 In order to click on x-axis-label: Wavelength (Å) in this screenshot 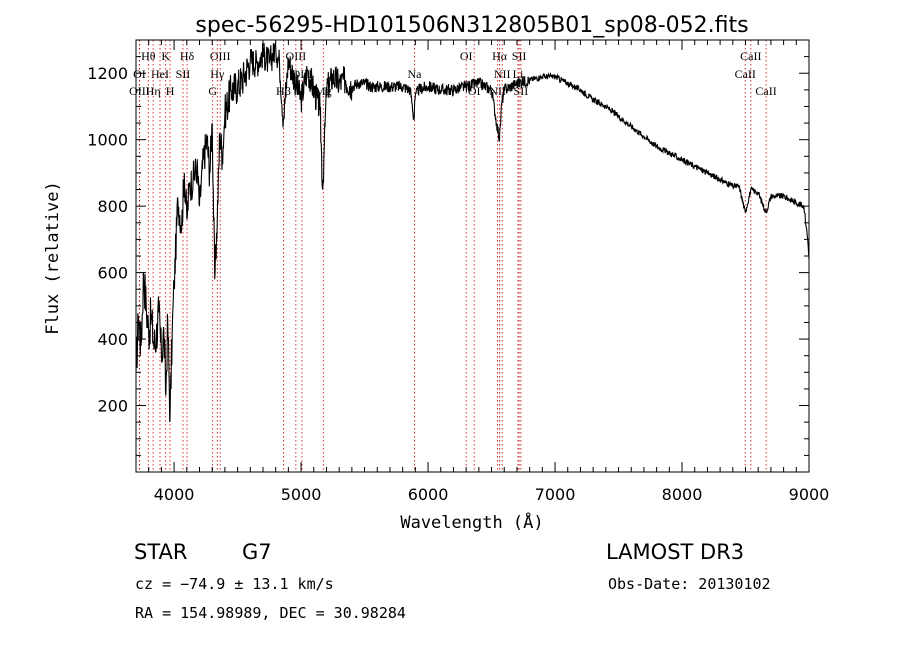, I will do `click(471, 522)`.